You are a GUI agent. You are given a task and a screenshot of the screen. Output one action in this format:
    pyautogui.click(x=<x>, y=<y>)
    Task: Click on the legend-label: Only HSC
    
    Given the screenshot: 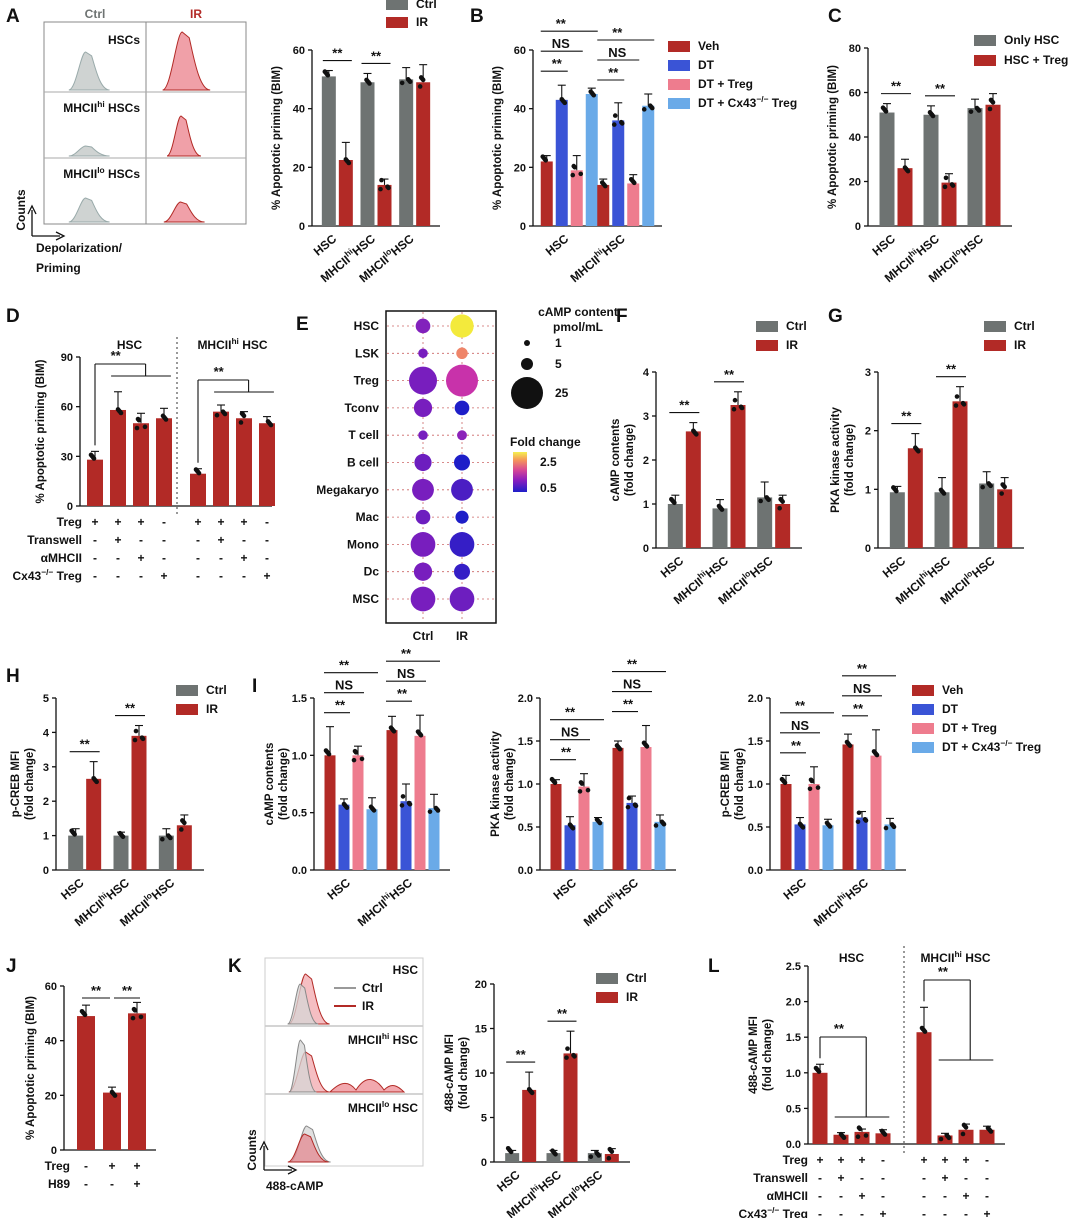 What is the action you would take?
    pyautogui.click(x=1032, y=40)
    